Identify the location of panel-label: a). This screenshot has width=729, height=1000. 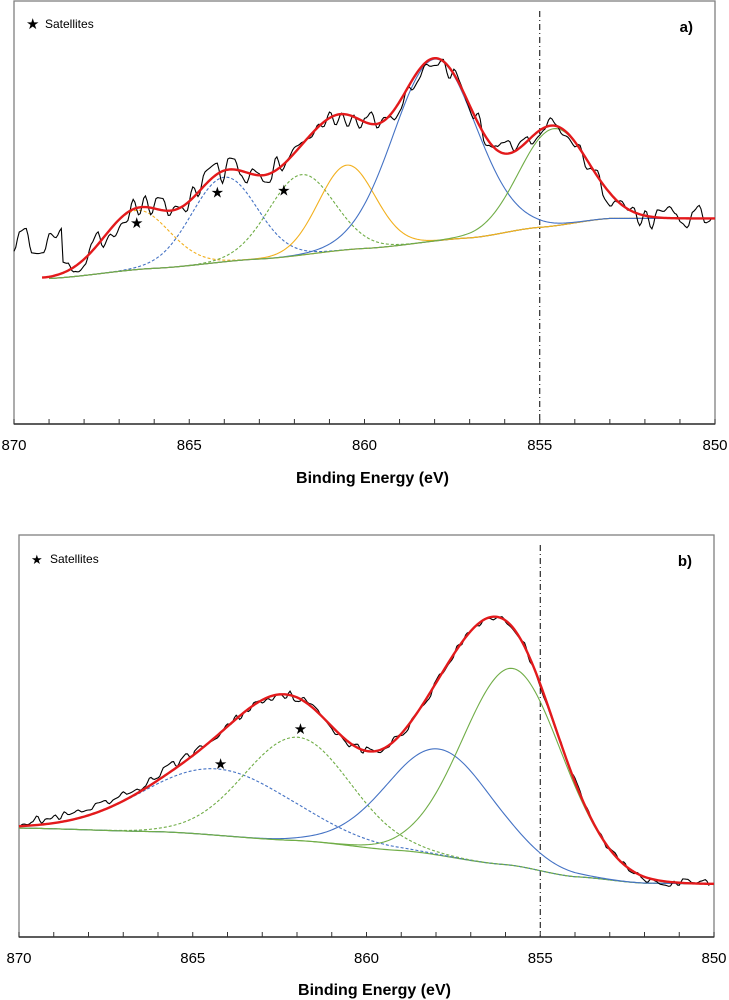
(686, 27).